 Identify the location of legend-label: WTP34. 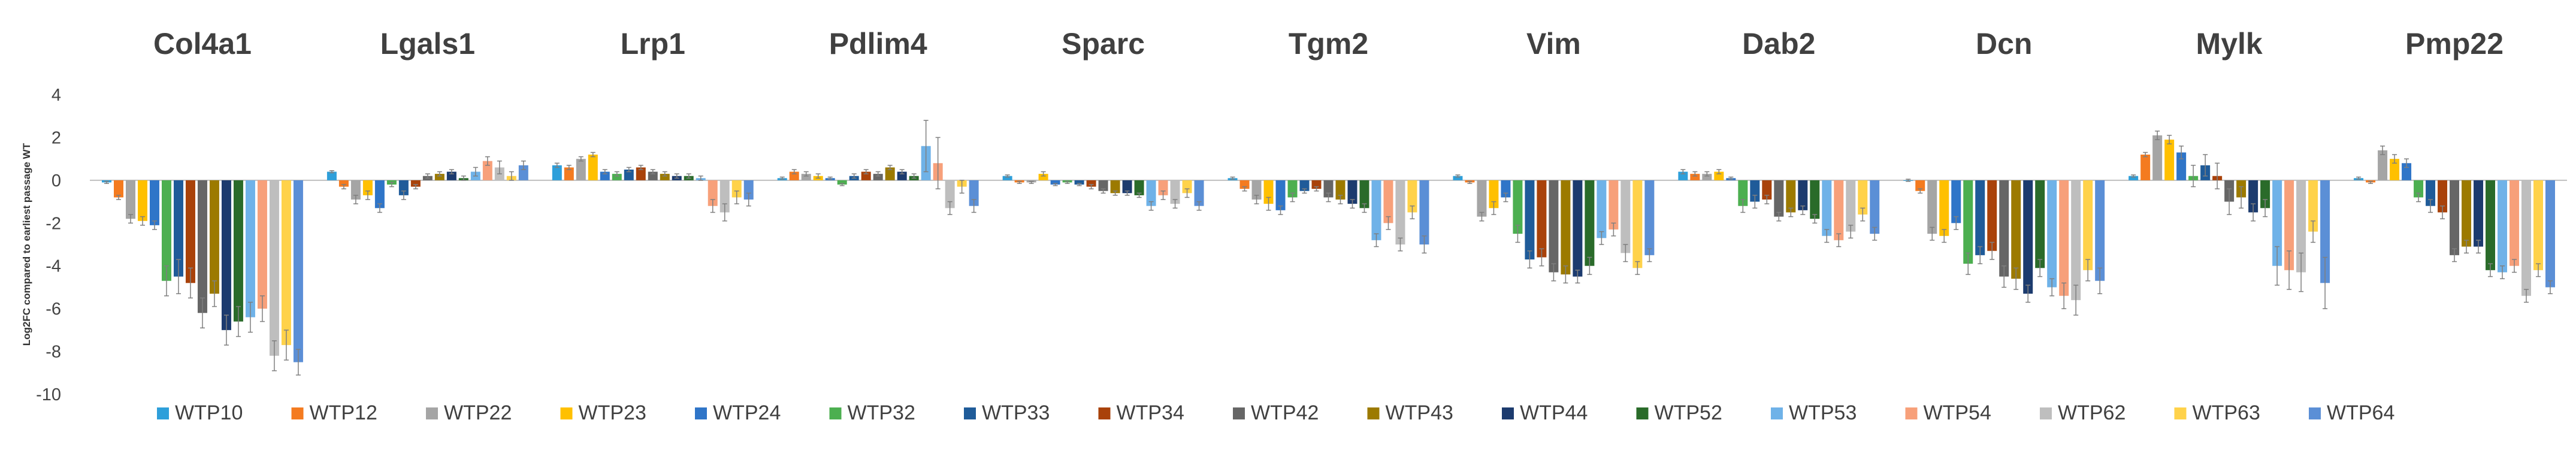
(1150, 412).